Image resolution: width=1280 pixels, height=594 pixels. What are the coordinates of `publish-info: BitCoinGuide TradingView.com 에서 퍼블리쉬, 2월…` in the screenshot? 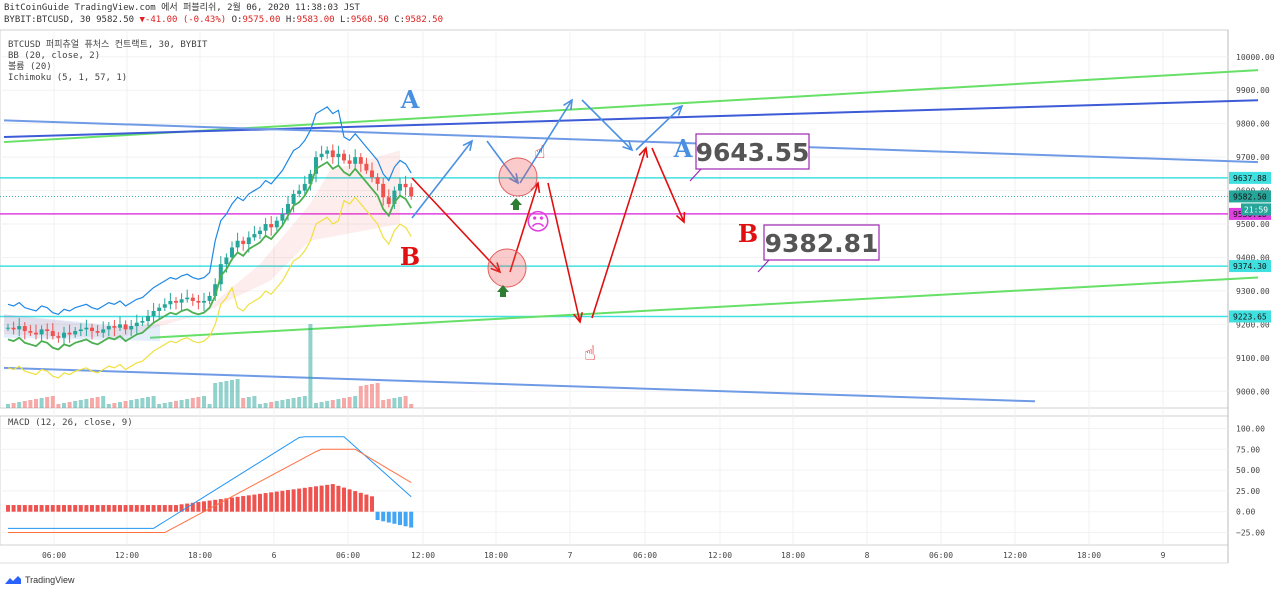 It's located at (182, 8).